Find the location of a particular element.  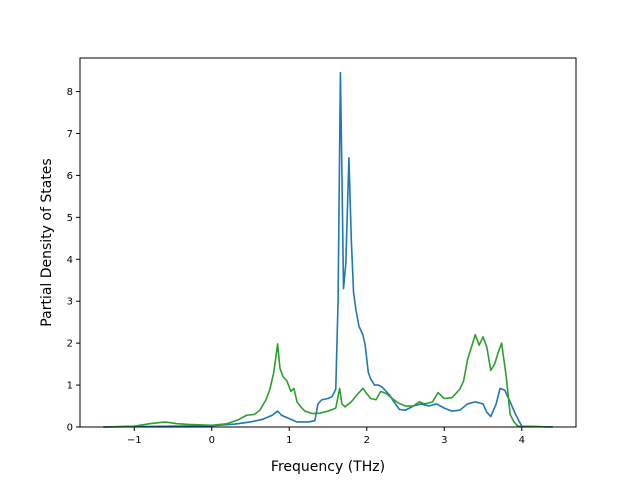

x-tick-label: 1 is located at coordinates (289, 440).